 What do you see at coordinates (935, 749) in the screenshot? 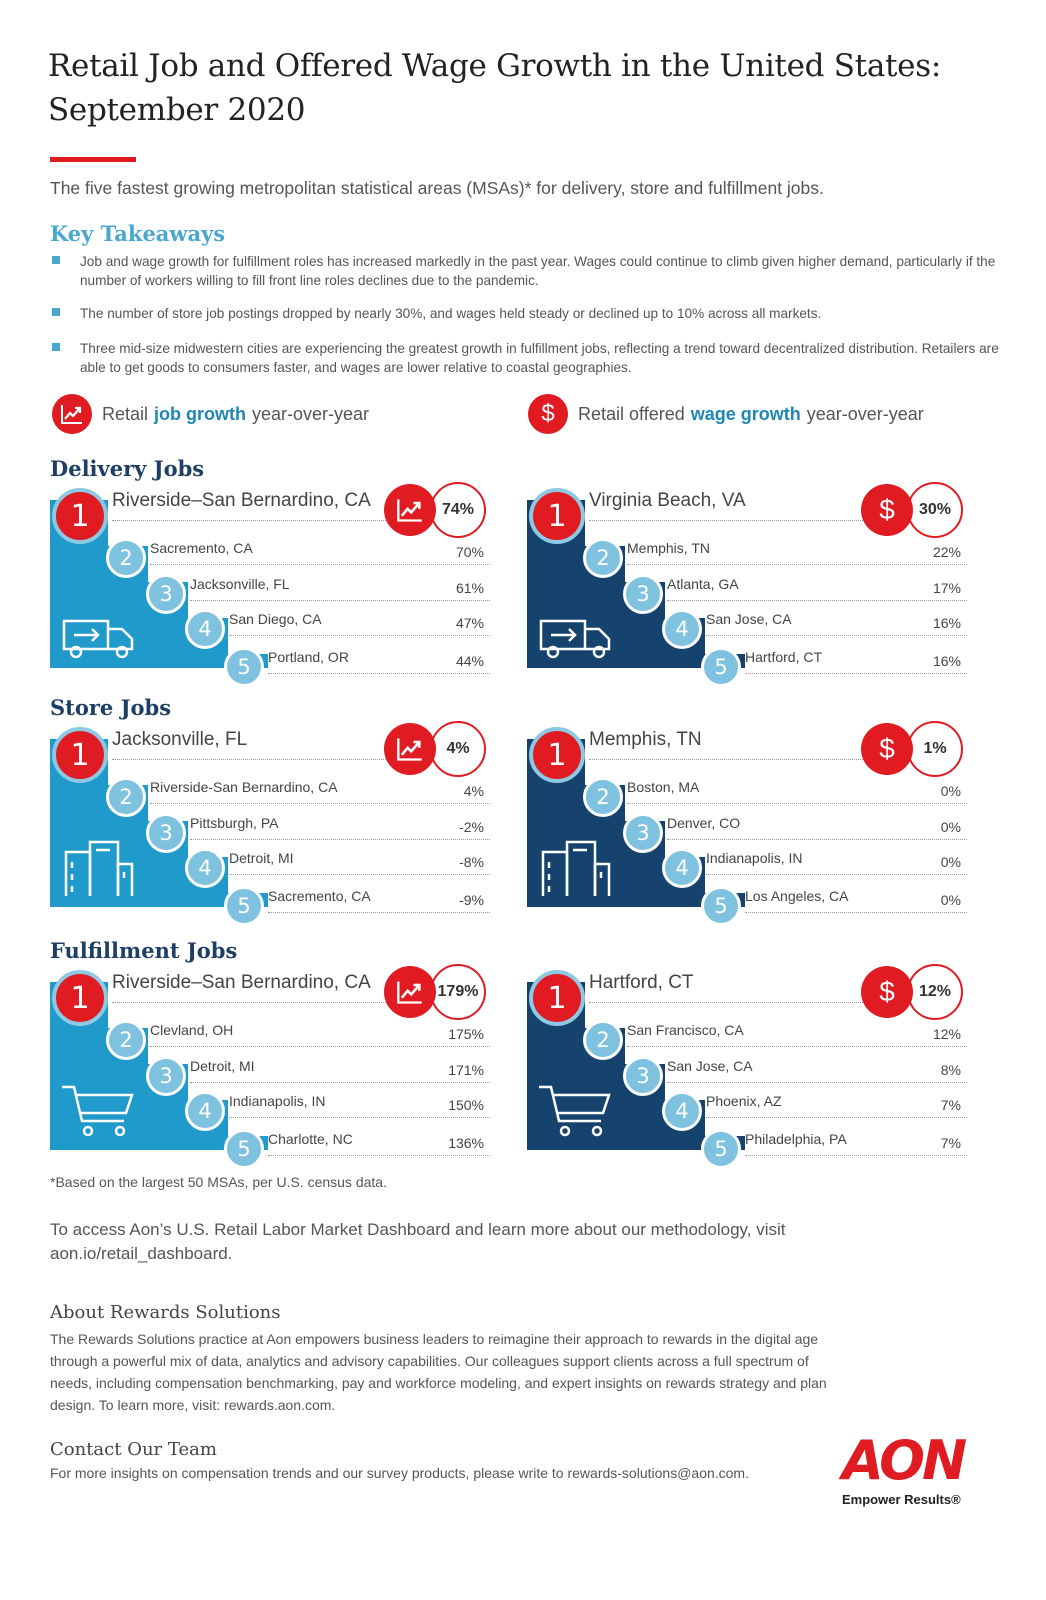
I see `top-value-badge: 1%` at bounding box center [935, 749].